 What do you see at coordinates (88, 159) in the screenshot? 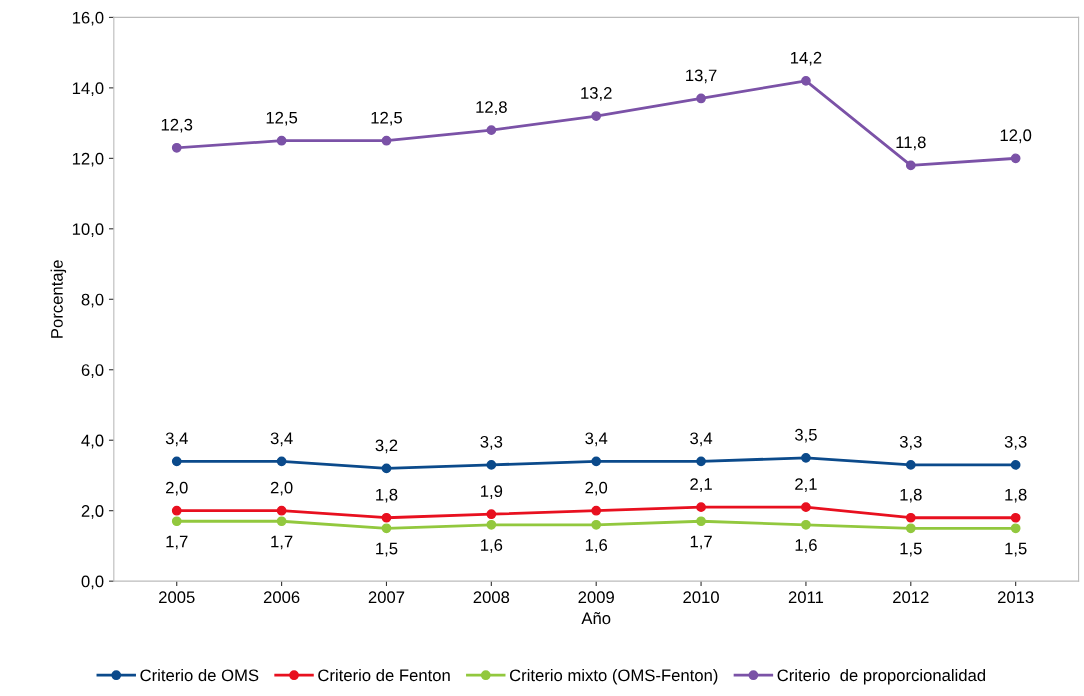
I see `y-tick-label: 12,0` at bounding box center [88, 159].